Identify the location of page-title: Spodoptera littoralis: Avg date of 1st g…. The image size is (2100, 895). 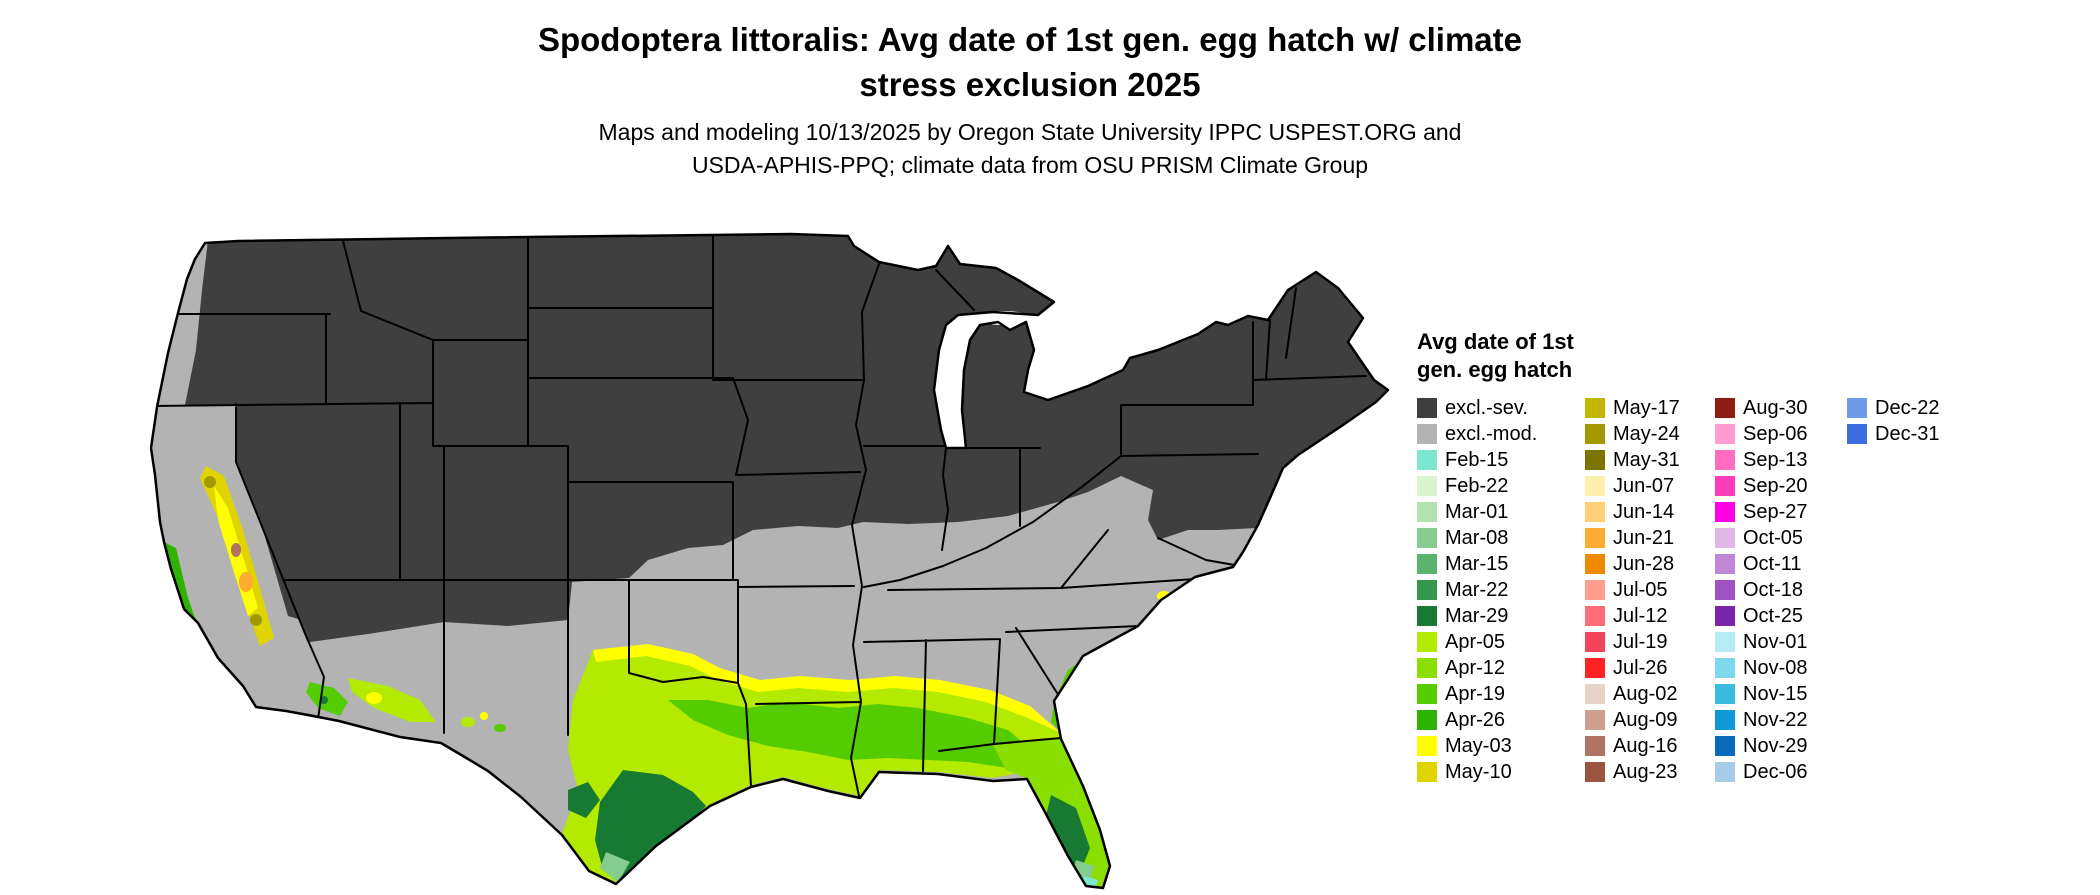
(1030, 62).